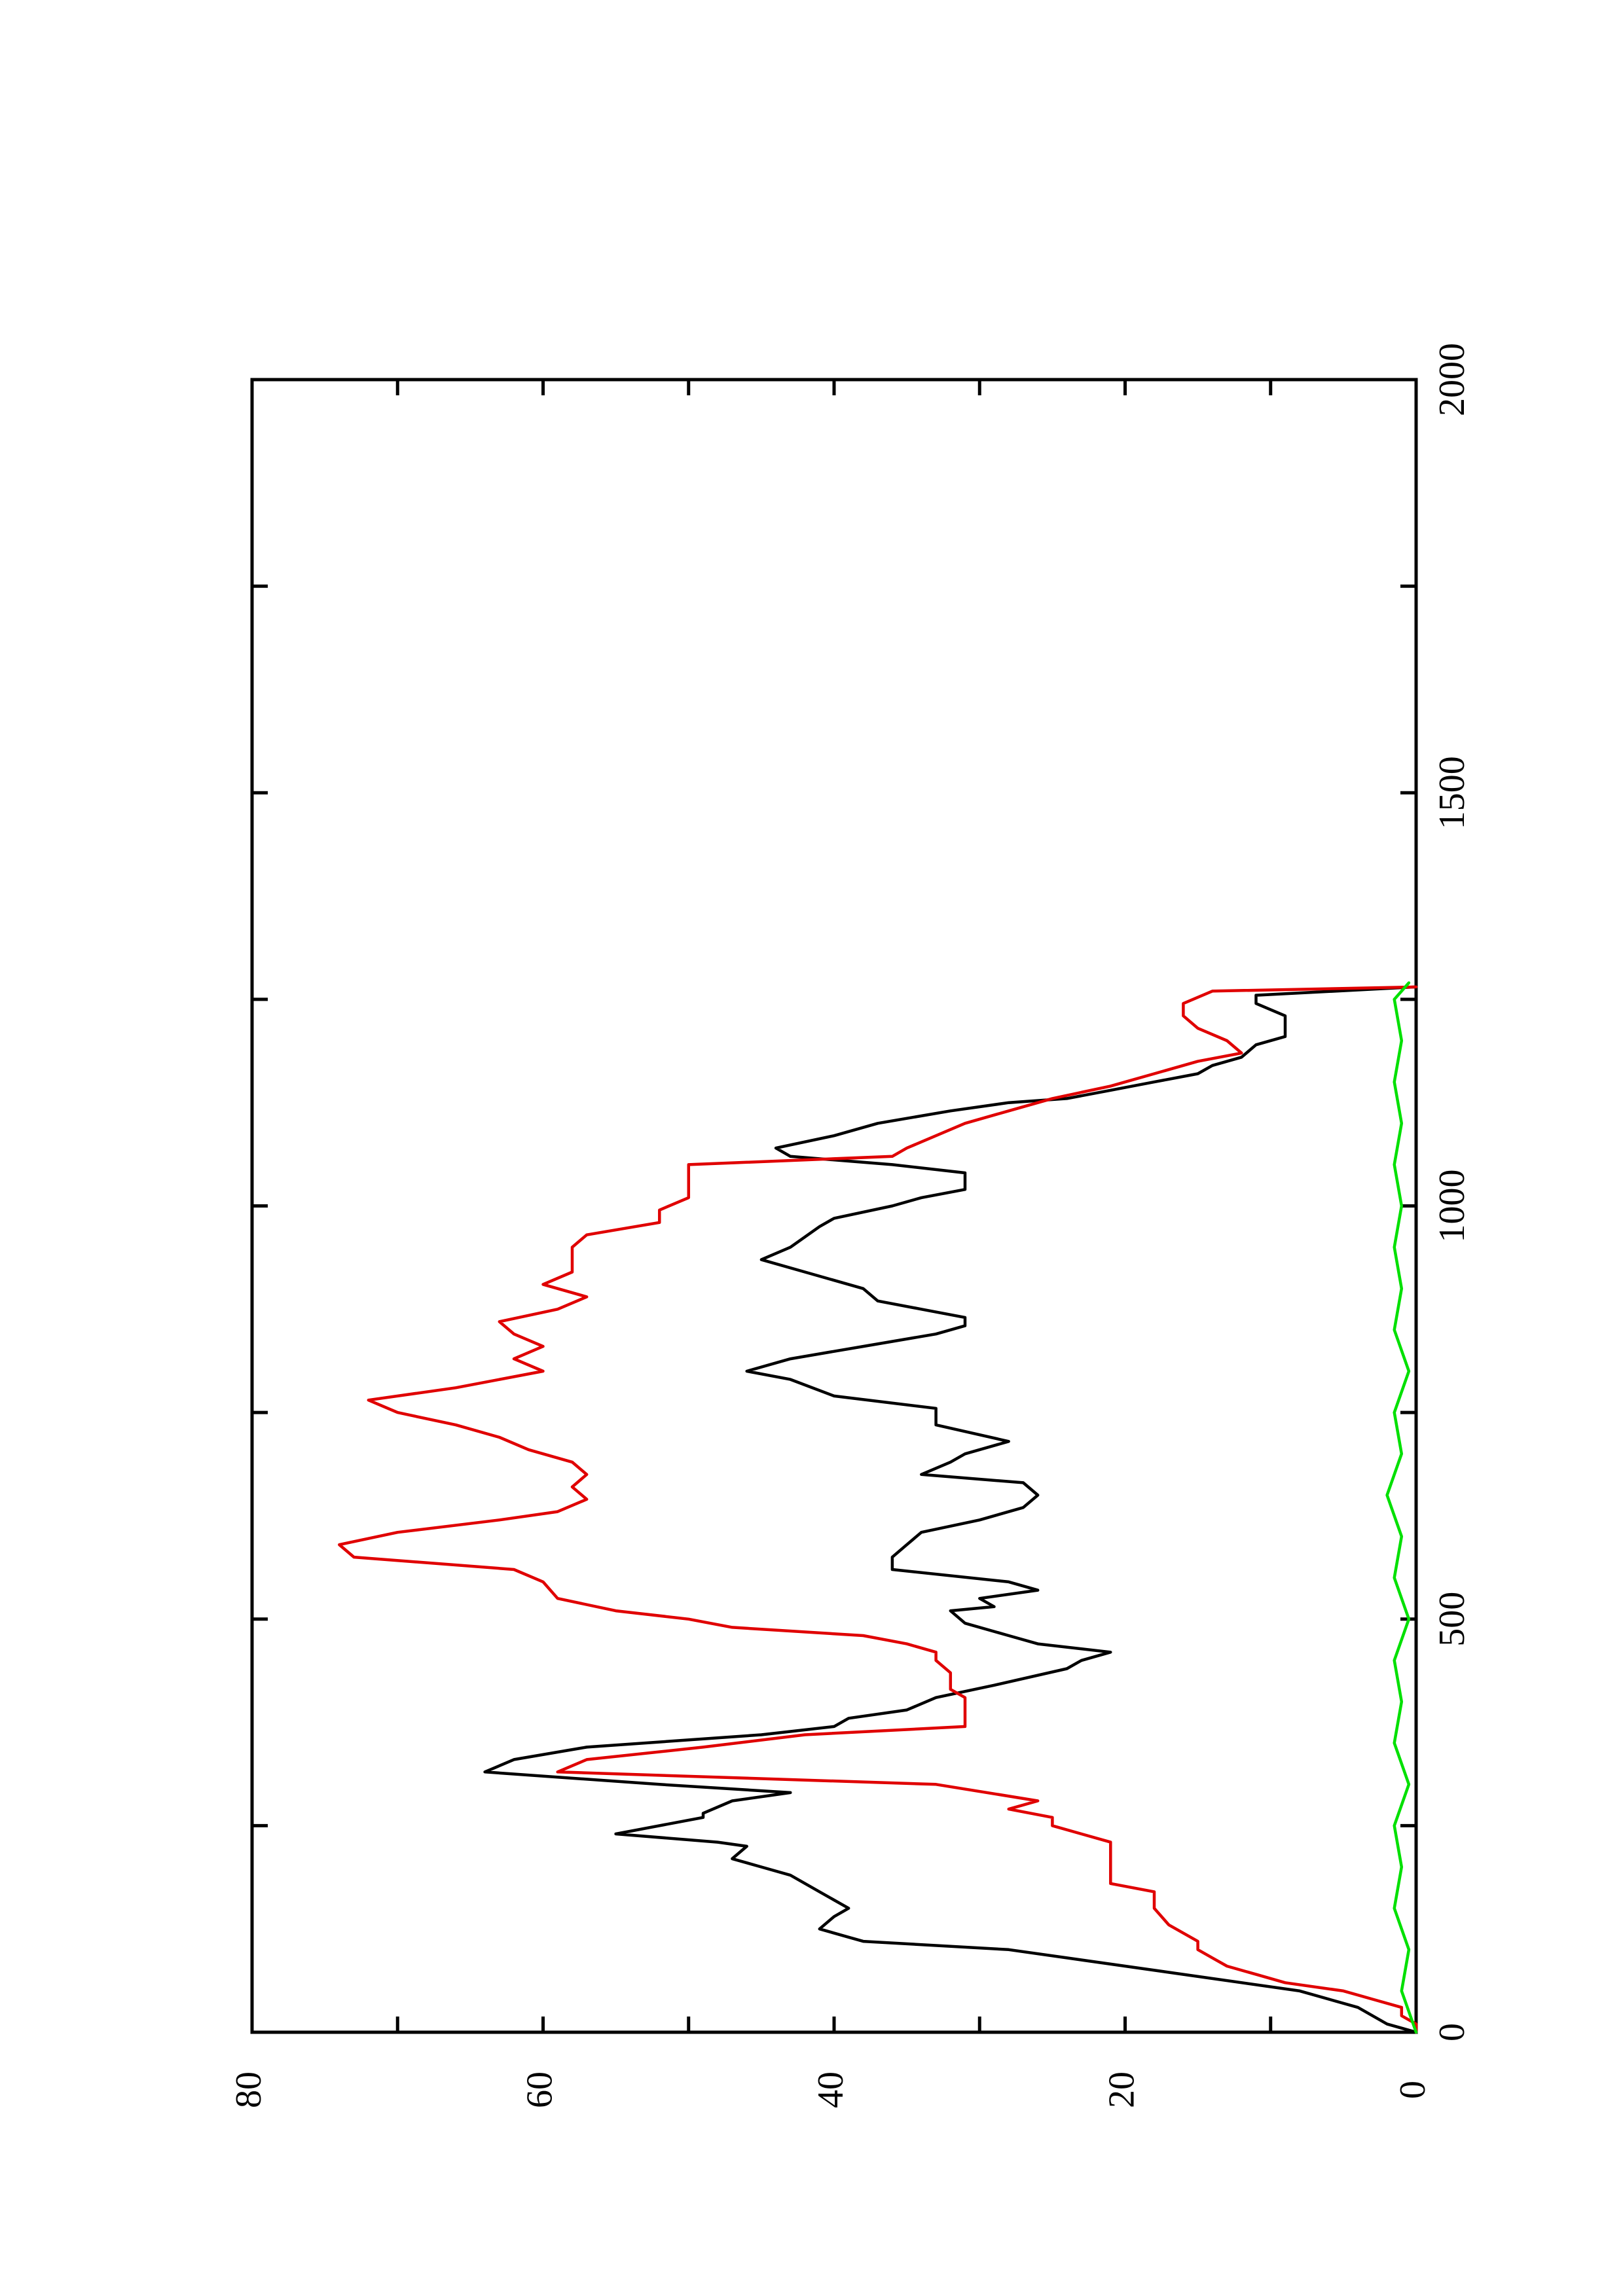 The height and width of the screenshot is (2296, 1623). I want to click on x-tick-label-1500: 1500, so click(1452, 792).